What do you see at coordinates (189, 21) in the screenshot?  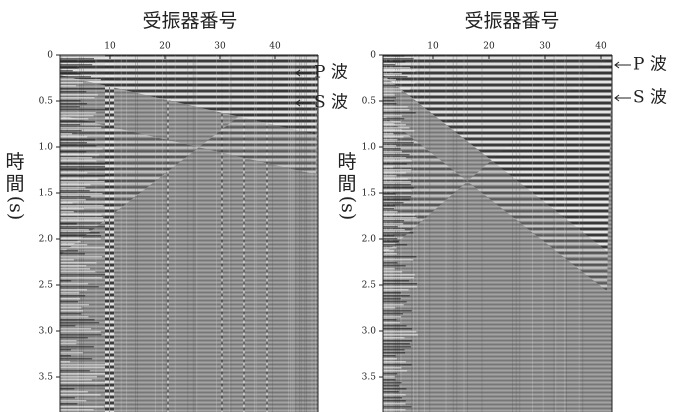 I see `panel-title: 受振器番号` at bounding box center [189, 21].